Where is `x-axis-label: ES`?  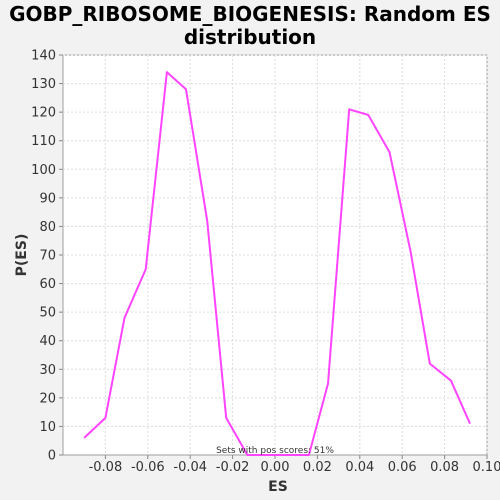 x-axis-label: ES is located at coordinates (278, 487).